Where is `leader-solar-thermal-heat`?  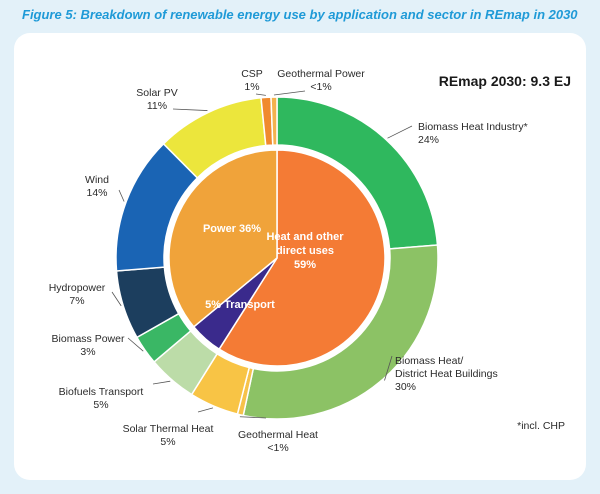 leader-solar-thermal-heat is located at coordinates (205, 410).